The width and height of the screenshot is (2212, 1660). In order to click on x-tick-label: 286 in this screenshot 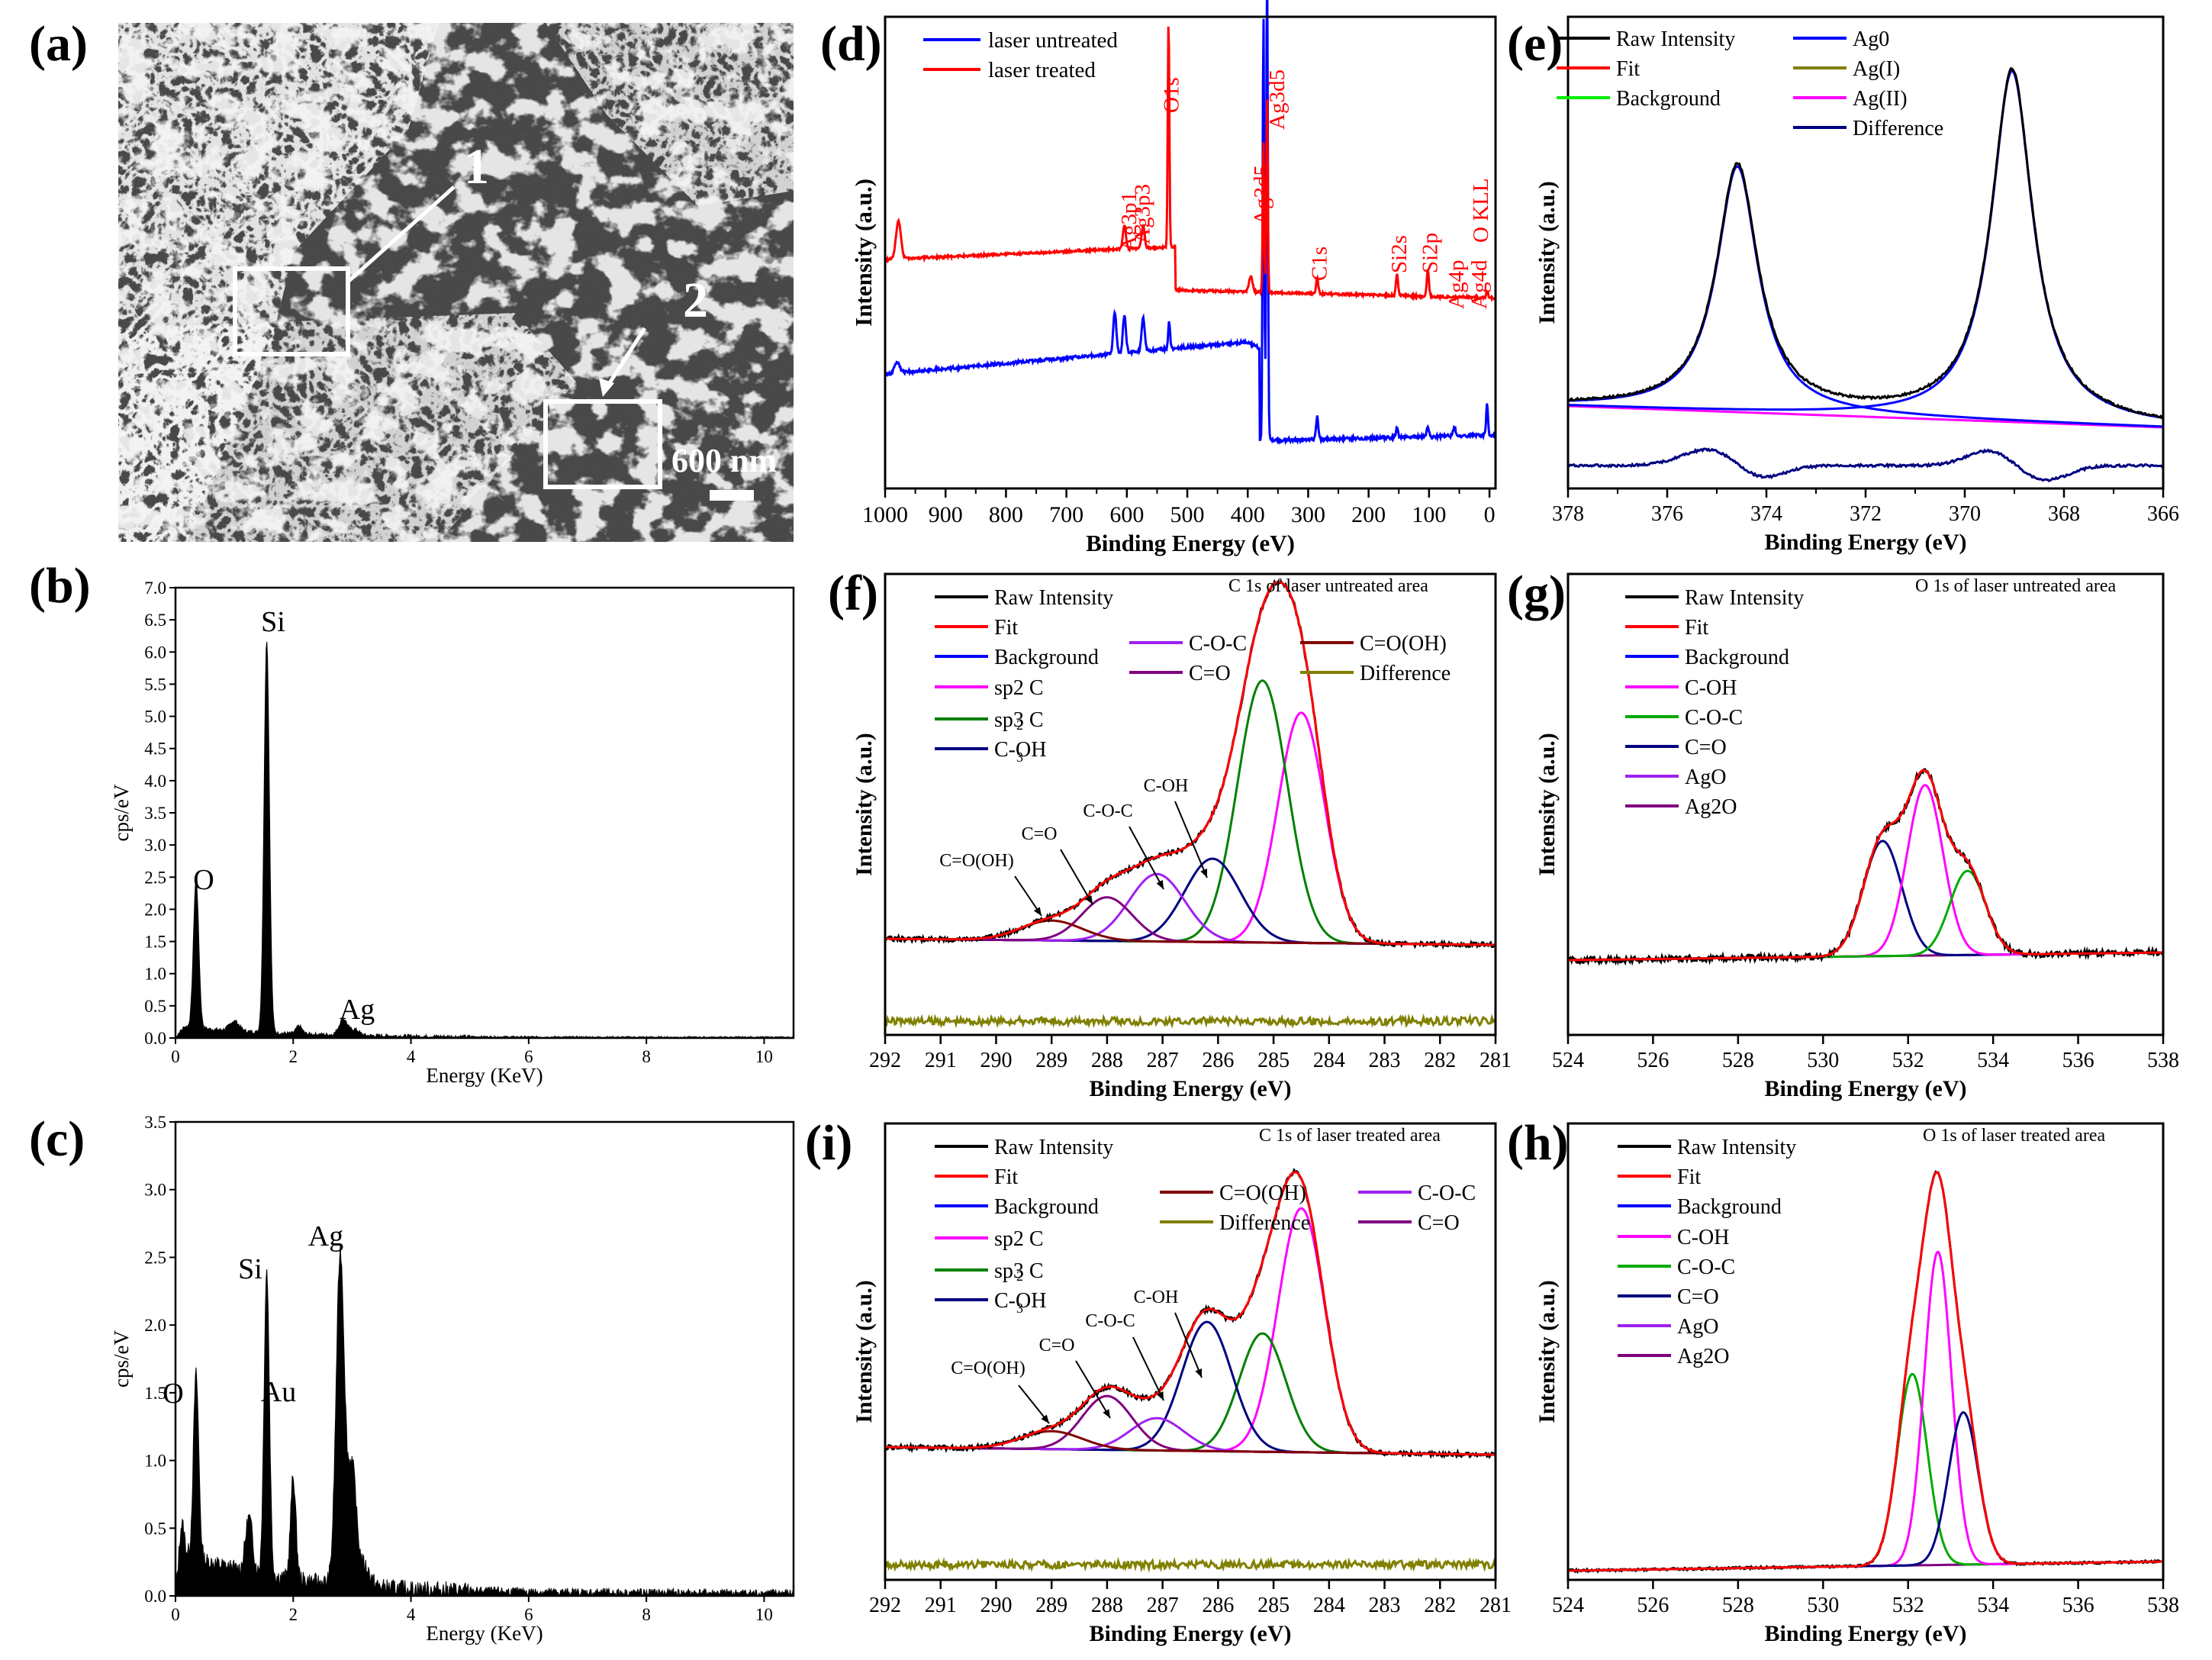, I will do `click(1218, 1061)`.